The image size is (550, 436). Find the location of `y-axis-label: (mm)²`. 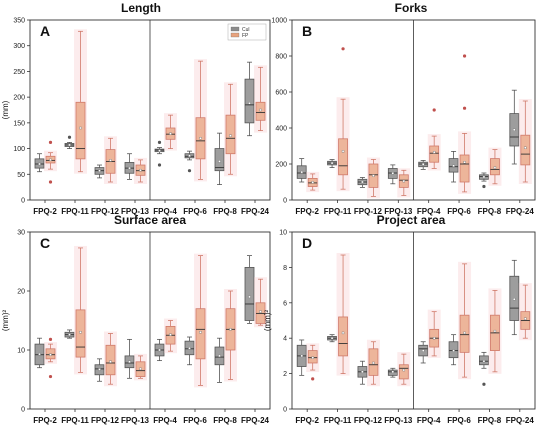

y-axis-label: (mm)² is located at coordinates (5, 321).